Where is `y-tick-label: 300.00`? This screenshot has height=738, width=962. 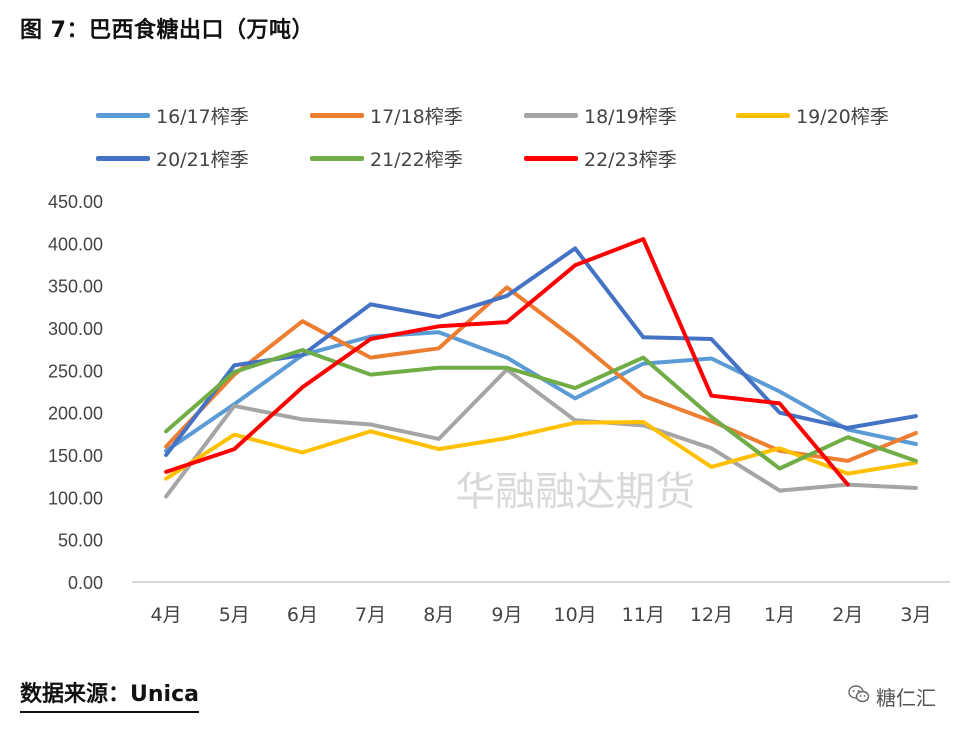 y-tick-label: 300.00 is located at coordinates (75, 329).